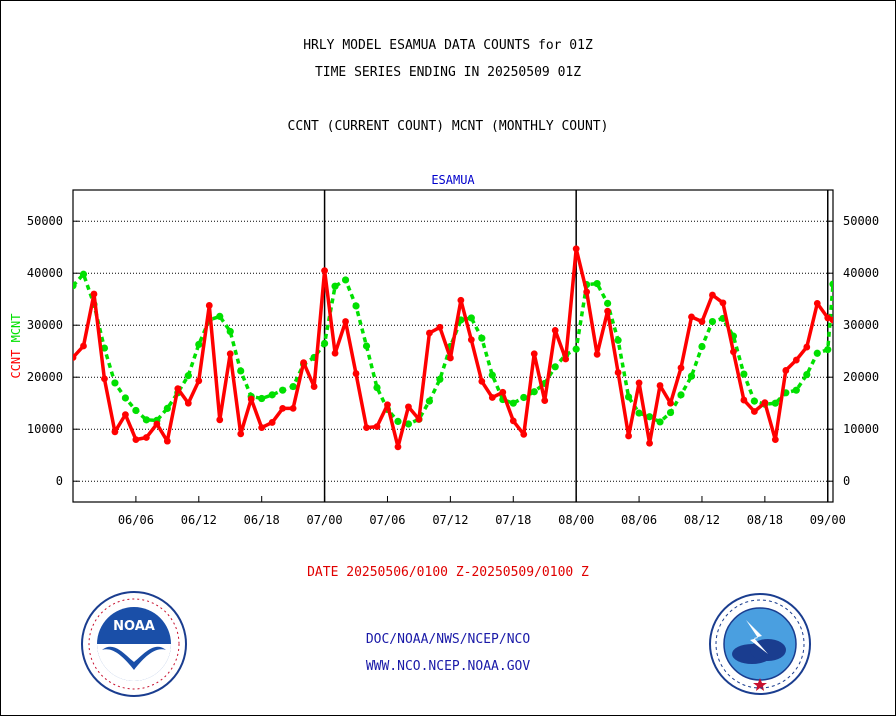  What do you see at coordinates (576, 520) in the screenshot?
I see `x-tick-label: 08/00` at bounding box center [576, 520].